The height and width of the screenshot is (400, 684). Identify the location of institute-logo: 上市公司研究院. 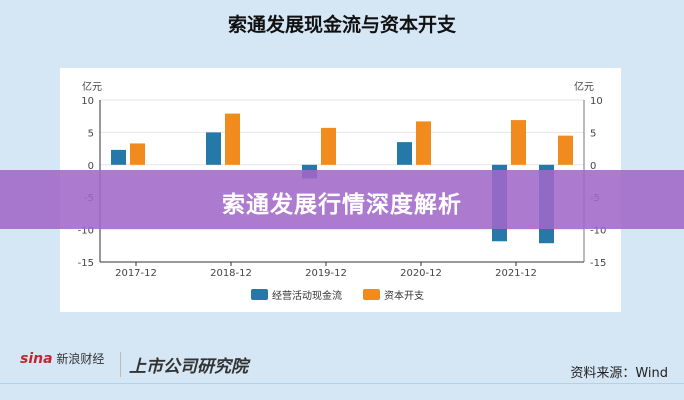
(184, 364).